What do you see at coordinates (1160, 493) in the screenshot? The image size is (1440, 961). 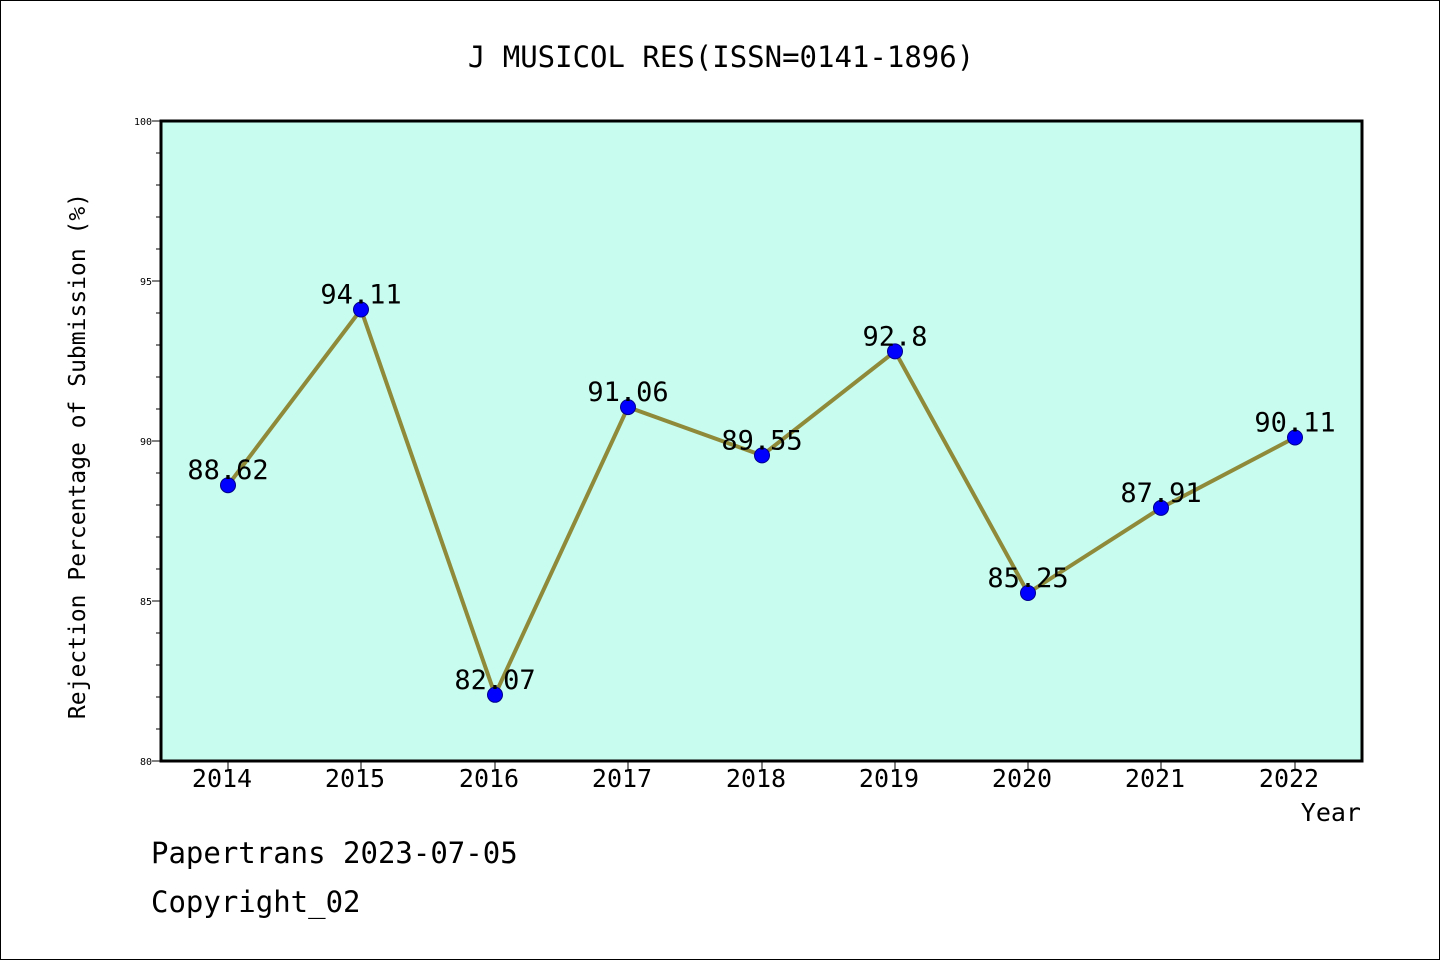 I see `data-label: 87.91` at bounding box center [1160, 493].